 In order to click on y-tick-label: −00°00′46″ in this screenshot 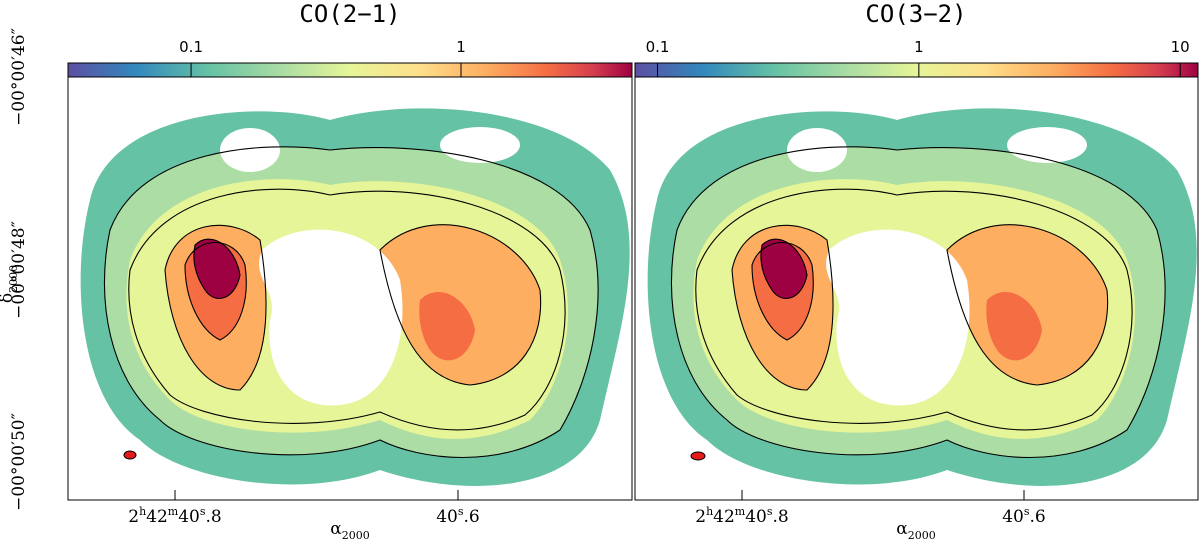, I will do `click(19, 77)`.